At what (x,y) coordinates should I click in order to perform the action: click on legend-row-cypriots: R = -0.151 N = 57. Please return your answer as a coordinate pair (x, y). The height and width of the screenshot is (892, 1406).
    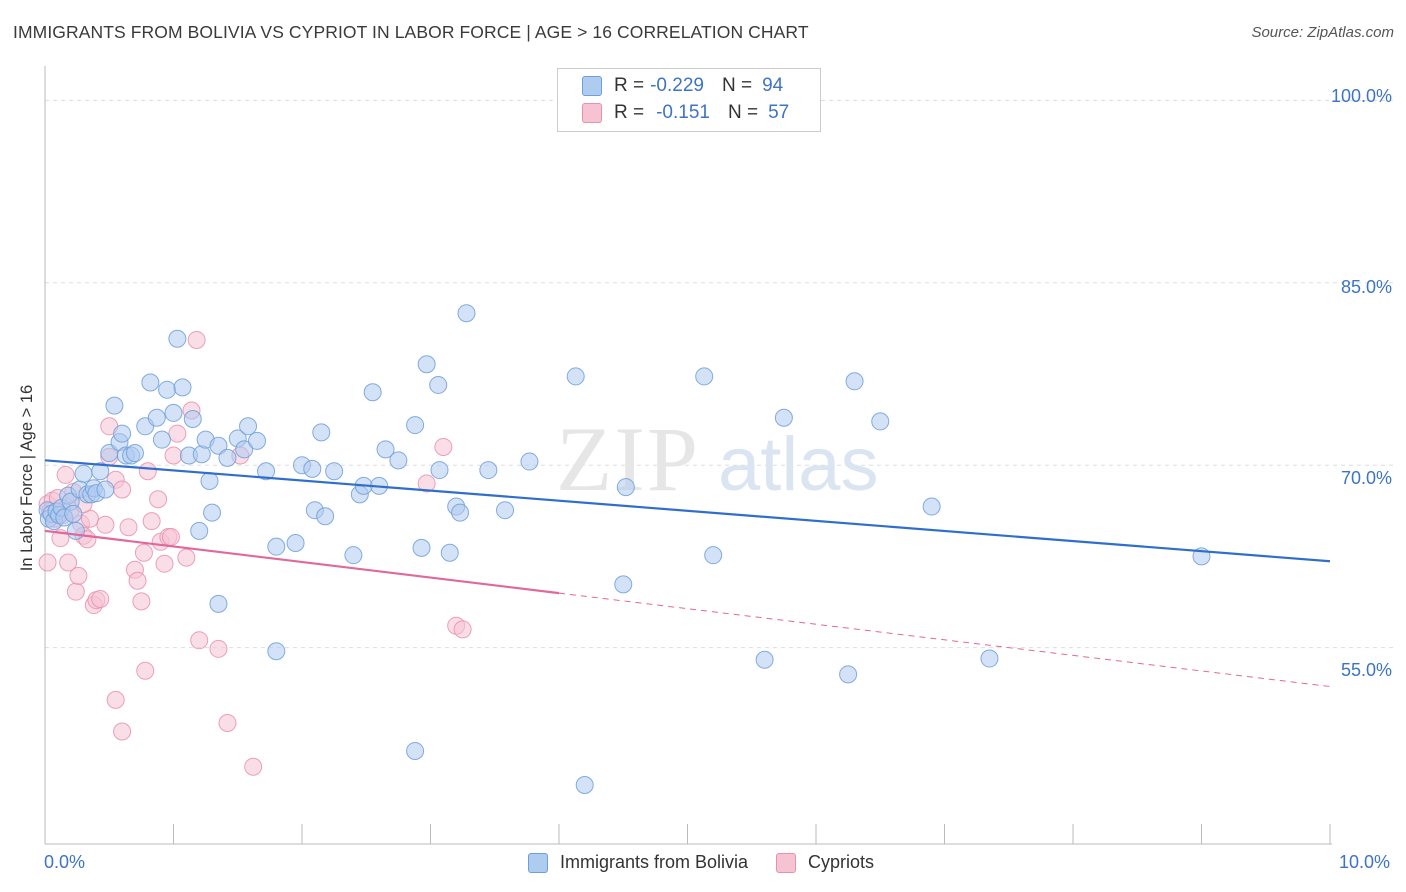
    Looking at the image, I should click on (685, 113).